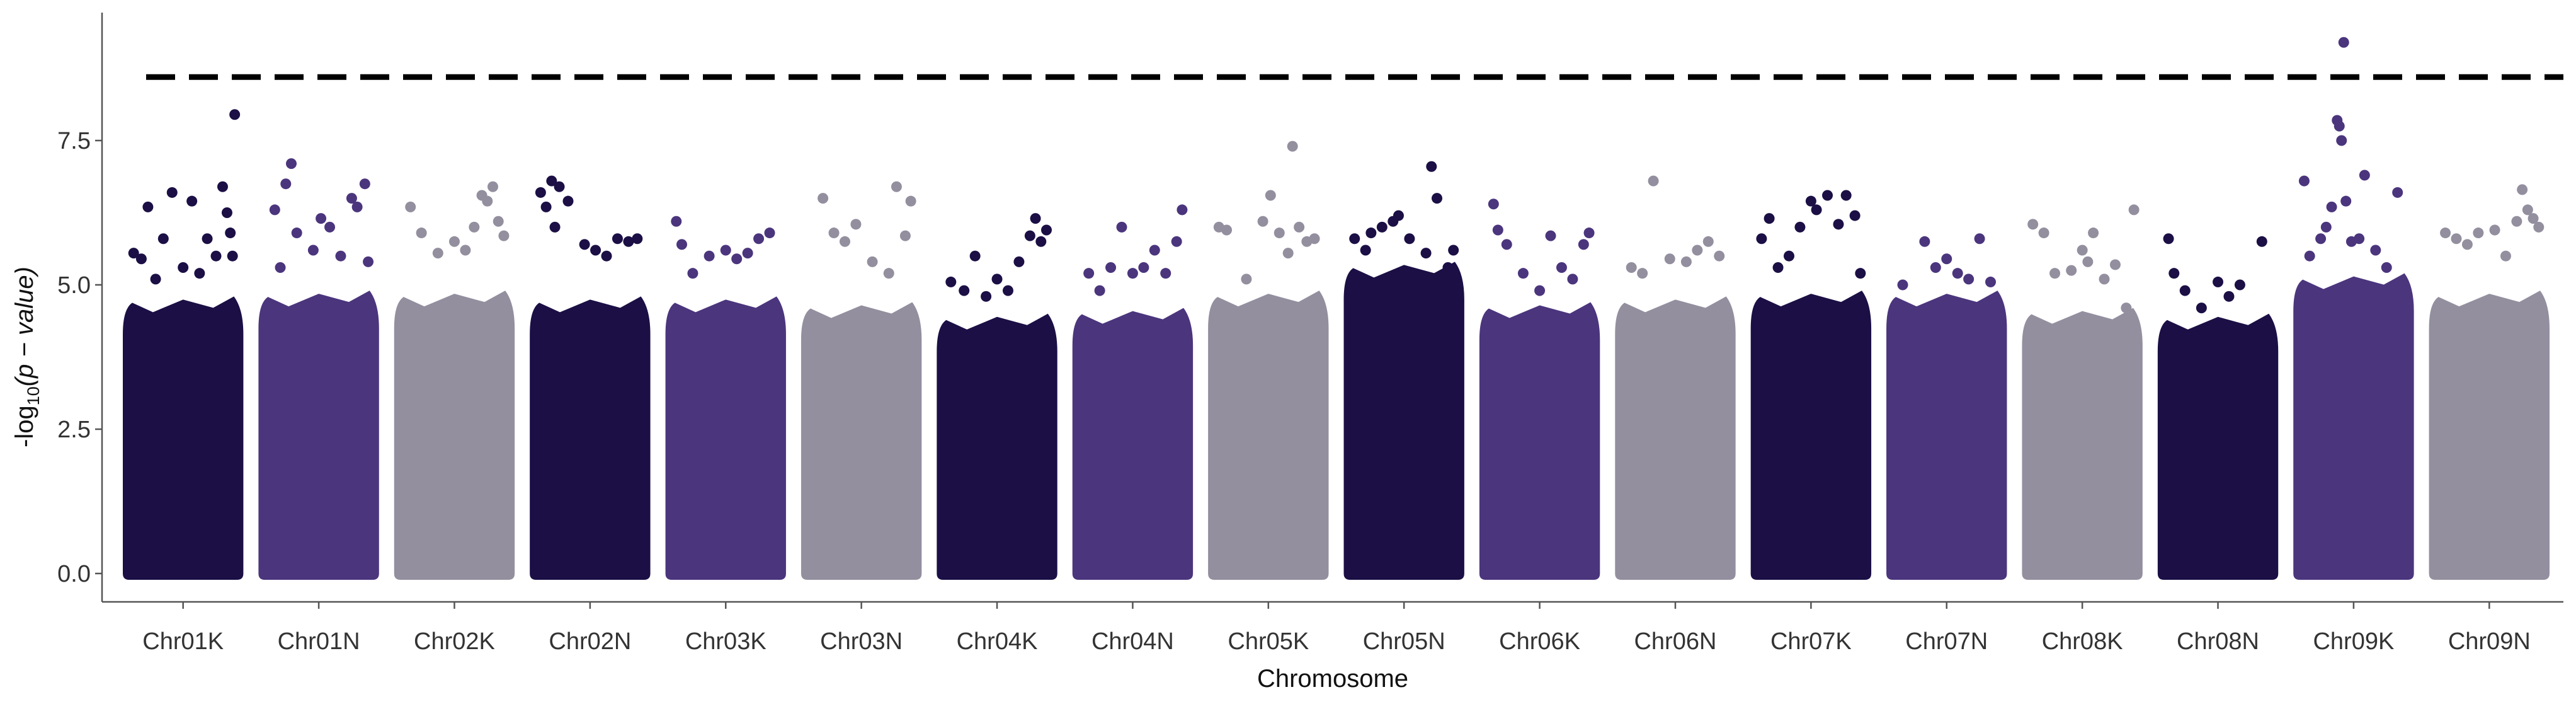  Describe the element at coordinates (1539, 641) in the screenshot. I see `x-tick-label-Chr06K: Chr06K` at that location.